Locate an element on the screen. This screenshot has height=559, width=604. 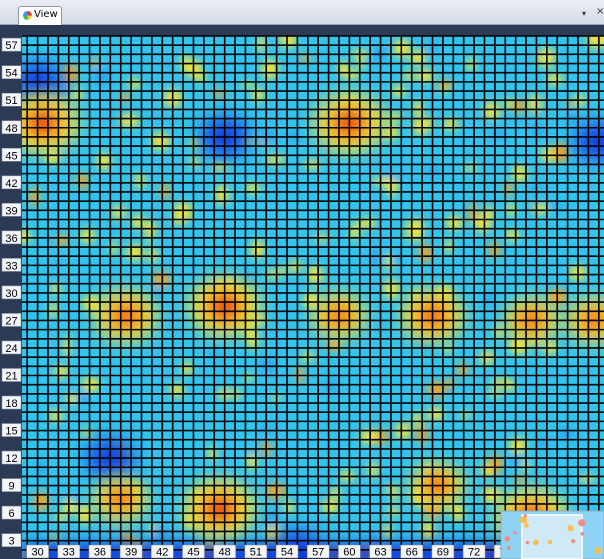
y-tick-label: 12 is located at coordinates (11, 459).